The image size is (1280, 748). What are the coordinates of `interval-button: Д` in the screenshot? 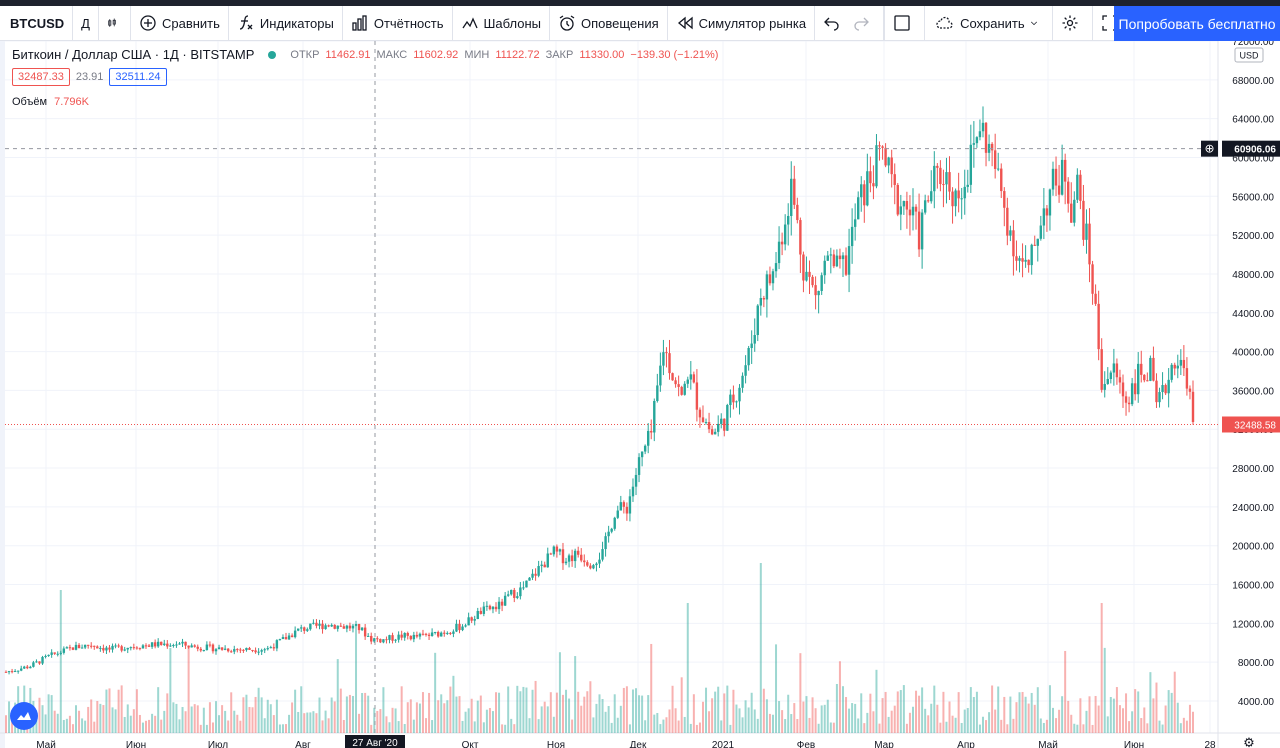 It's located at (86, 23).